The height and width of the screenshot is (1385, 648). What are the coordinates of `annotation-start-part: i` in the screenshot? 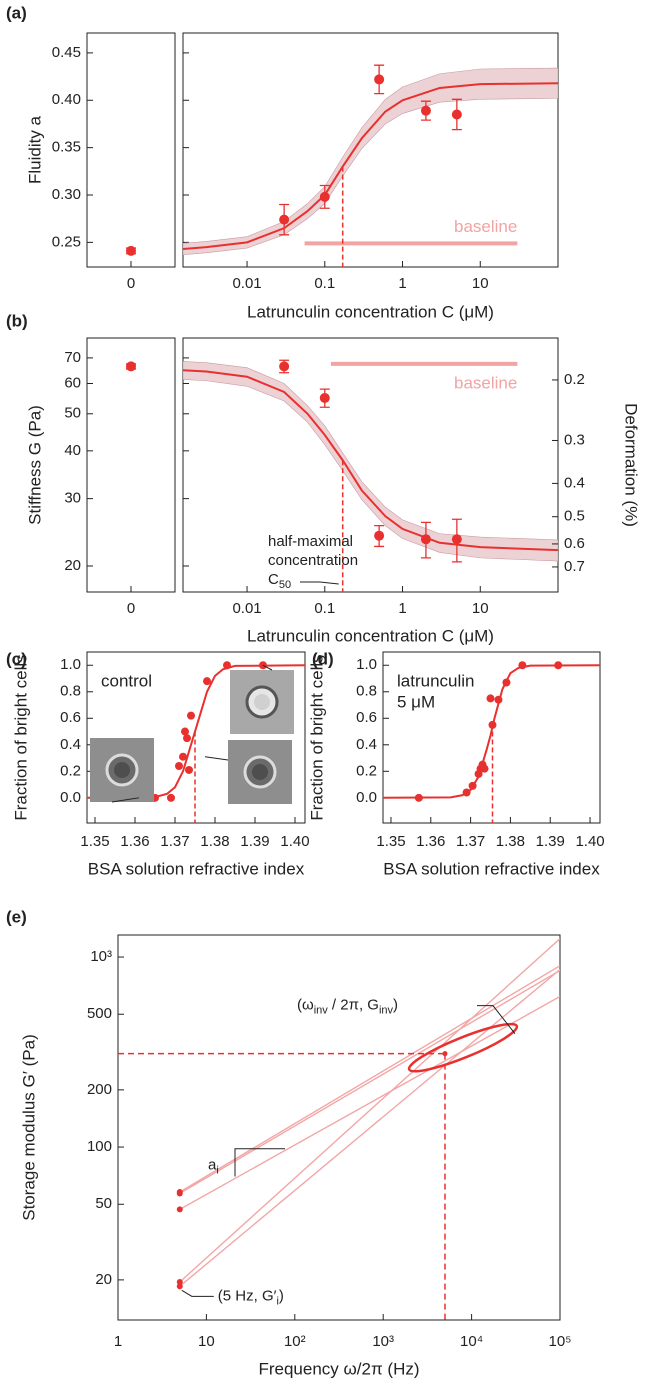 It's located at (277, 1301).